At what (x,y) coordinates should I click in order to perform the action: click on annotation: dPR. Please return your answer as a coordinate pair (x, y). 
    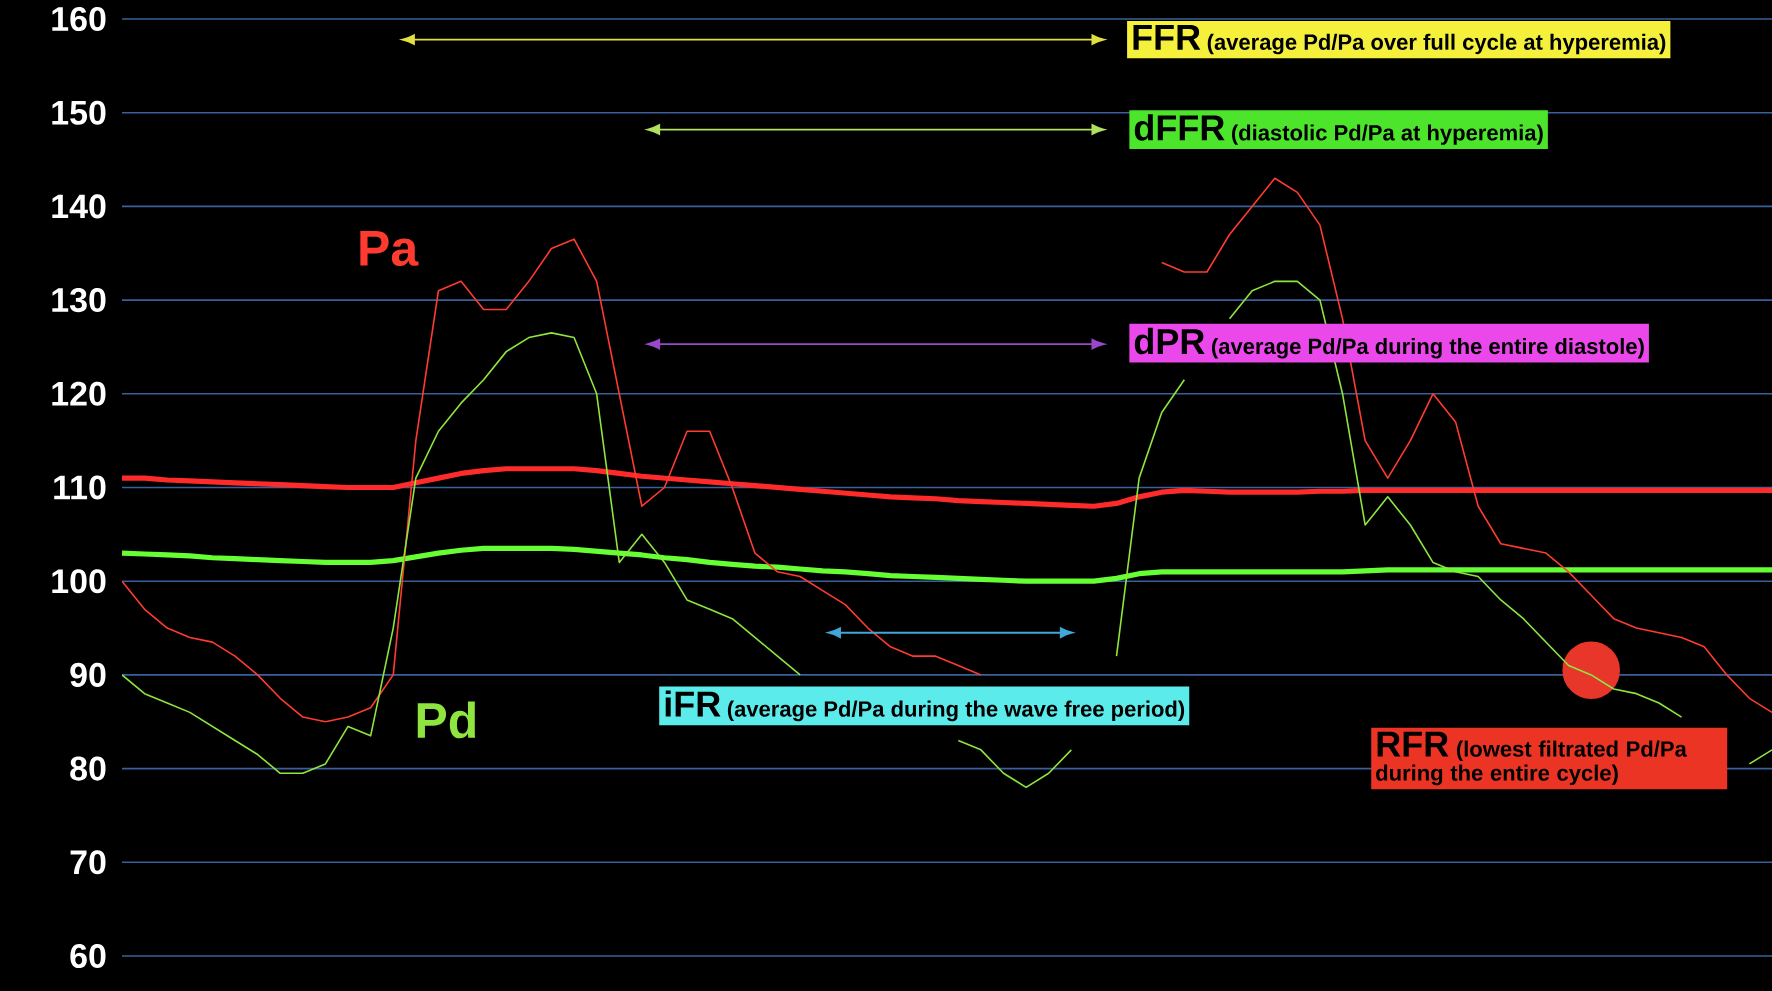
    Looking at the image, I should click on (1169, 341).